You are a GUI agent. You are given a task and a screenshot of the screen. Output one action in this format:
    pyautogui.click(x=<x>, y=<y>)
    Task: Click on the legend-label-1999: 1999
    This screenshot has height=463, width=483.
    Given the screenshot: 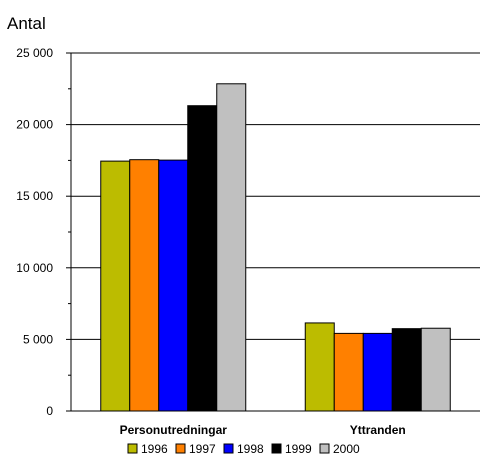 What is the action you would take?
    pyautogui.click(x=298, y=449)
    